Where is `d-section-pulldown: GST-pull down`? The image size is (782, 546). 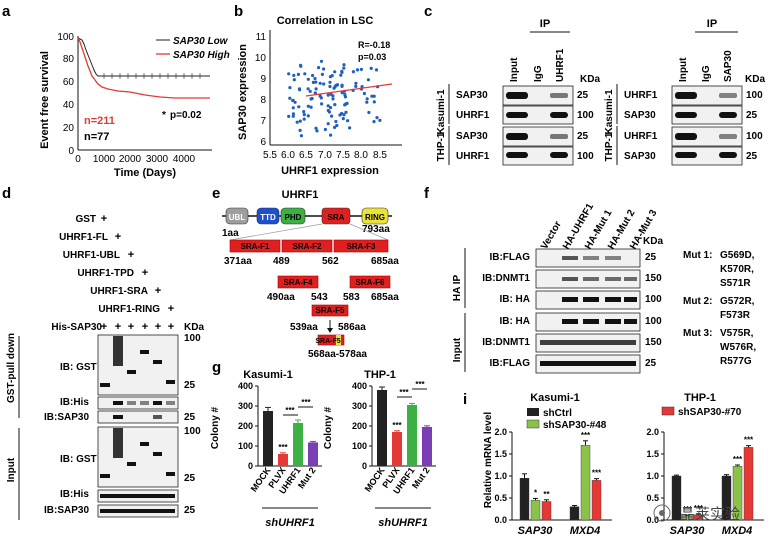 d-section-pulldown: GST-pull down is located at coordinates (11, 368).